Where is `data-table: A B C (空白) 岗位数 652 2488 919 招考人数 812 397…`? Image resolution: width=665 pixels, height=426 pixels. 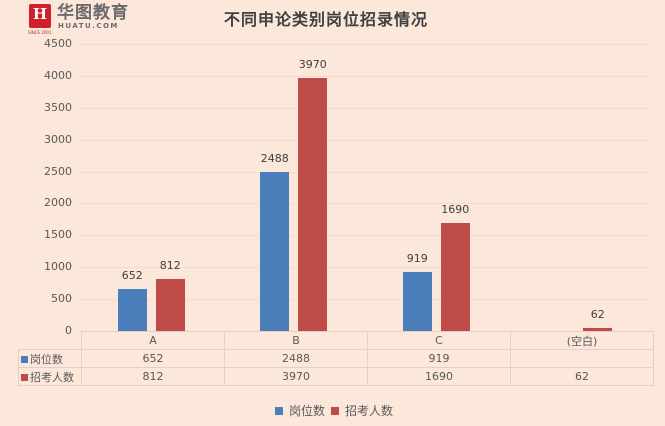 data-table: A B C (空白) 岗位数 652 2488 919 招考人数 812 397… is located at coordinates (336, 358).